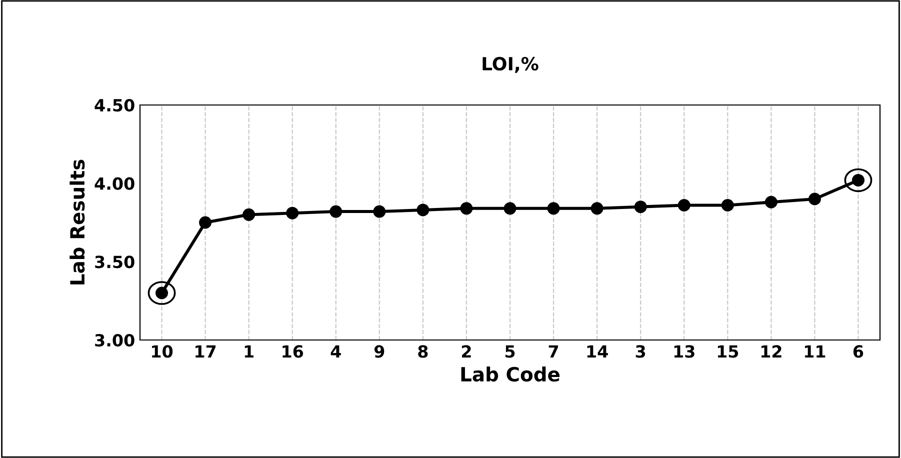 The width and height of the screenshot is (901, 458). What do you see at coordinates (510, 64) in the screenshot?
I see `chart-title: LOI,%` at bounding box center [510, 64].